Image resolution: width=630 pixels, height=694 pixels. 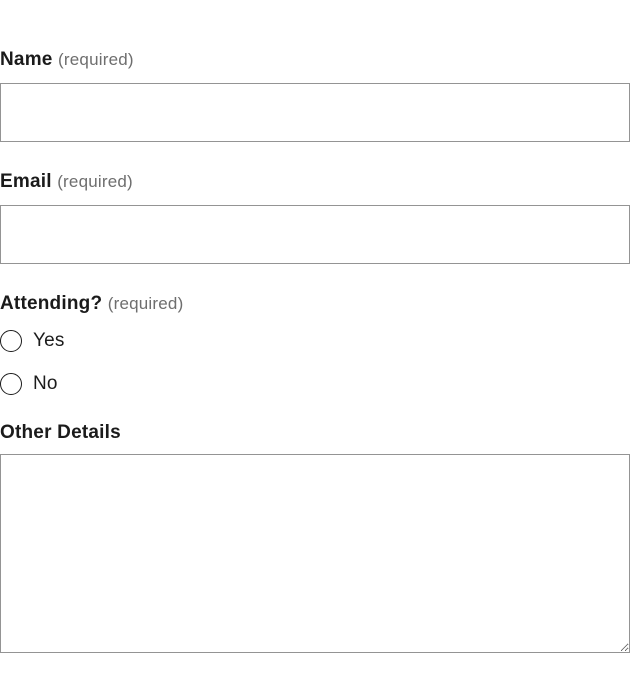 I want to click on attending-yes-label: Yes, so click(x=49, y=340).